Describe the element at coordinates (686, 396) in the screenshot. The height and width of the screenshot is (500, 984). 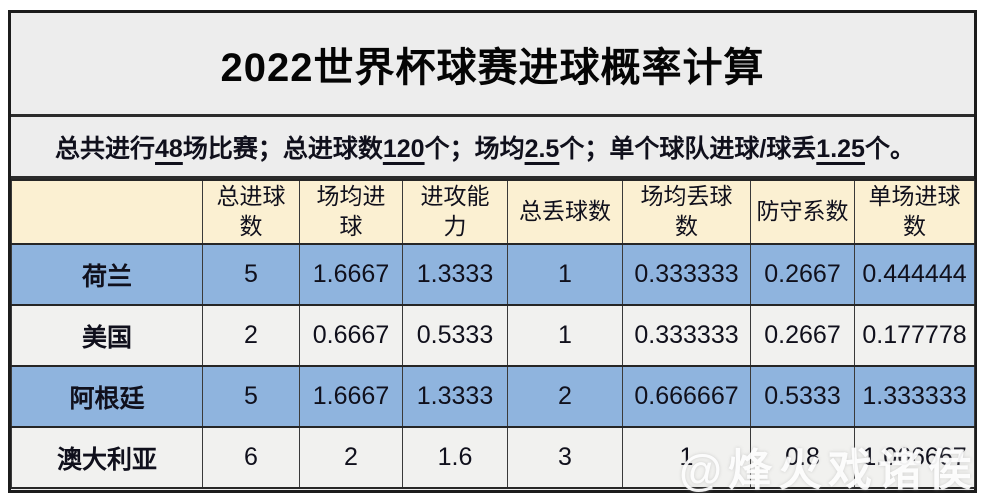
I see `value-cell: 0.666667` at that location.